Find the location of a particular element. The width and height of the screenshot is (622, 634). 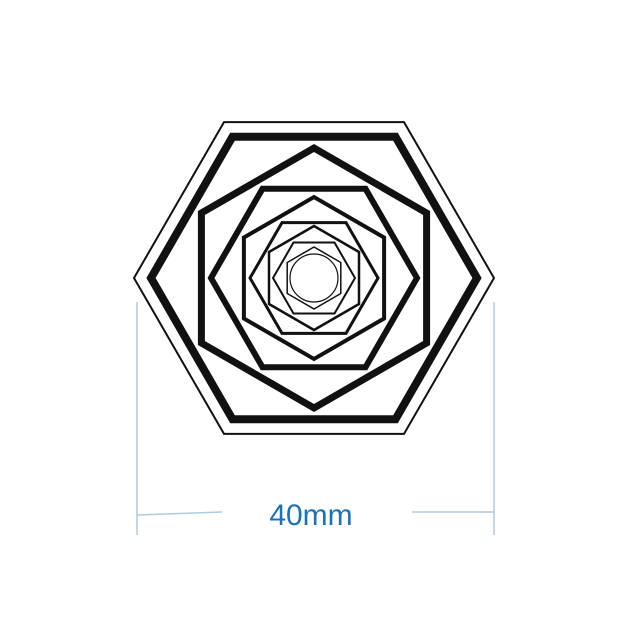

left-dimension-line is located at coordinates (179, 513).